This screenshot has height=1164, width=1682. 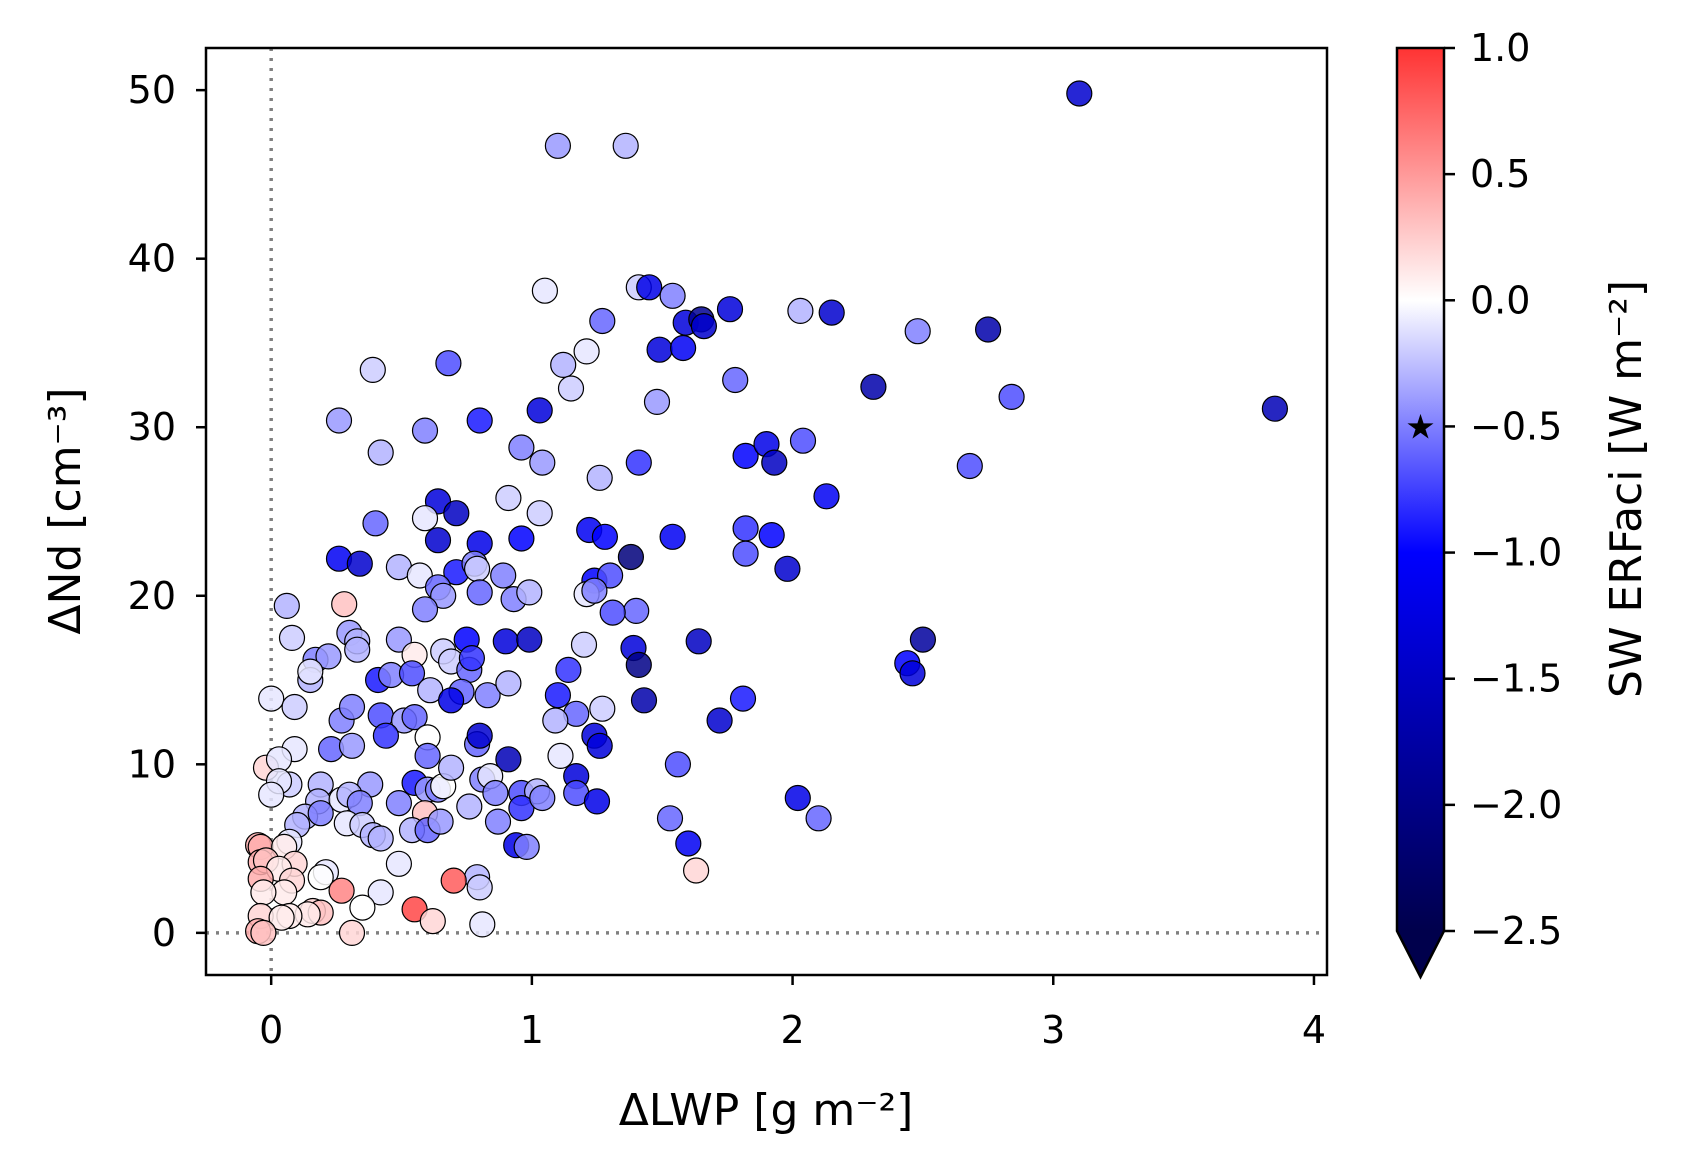 I want to click on colorbar-tick-label: −0.5, so click(x=1516, y=426).